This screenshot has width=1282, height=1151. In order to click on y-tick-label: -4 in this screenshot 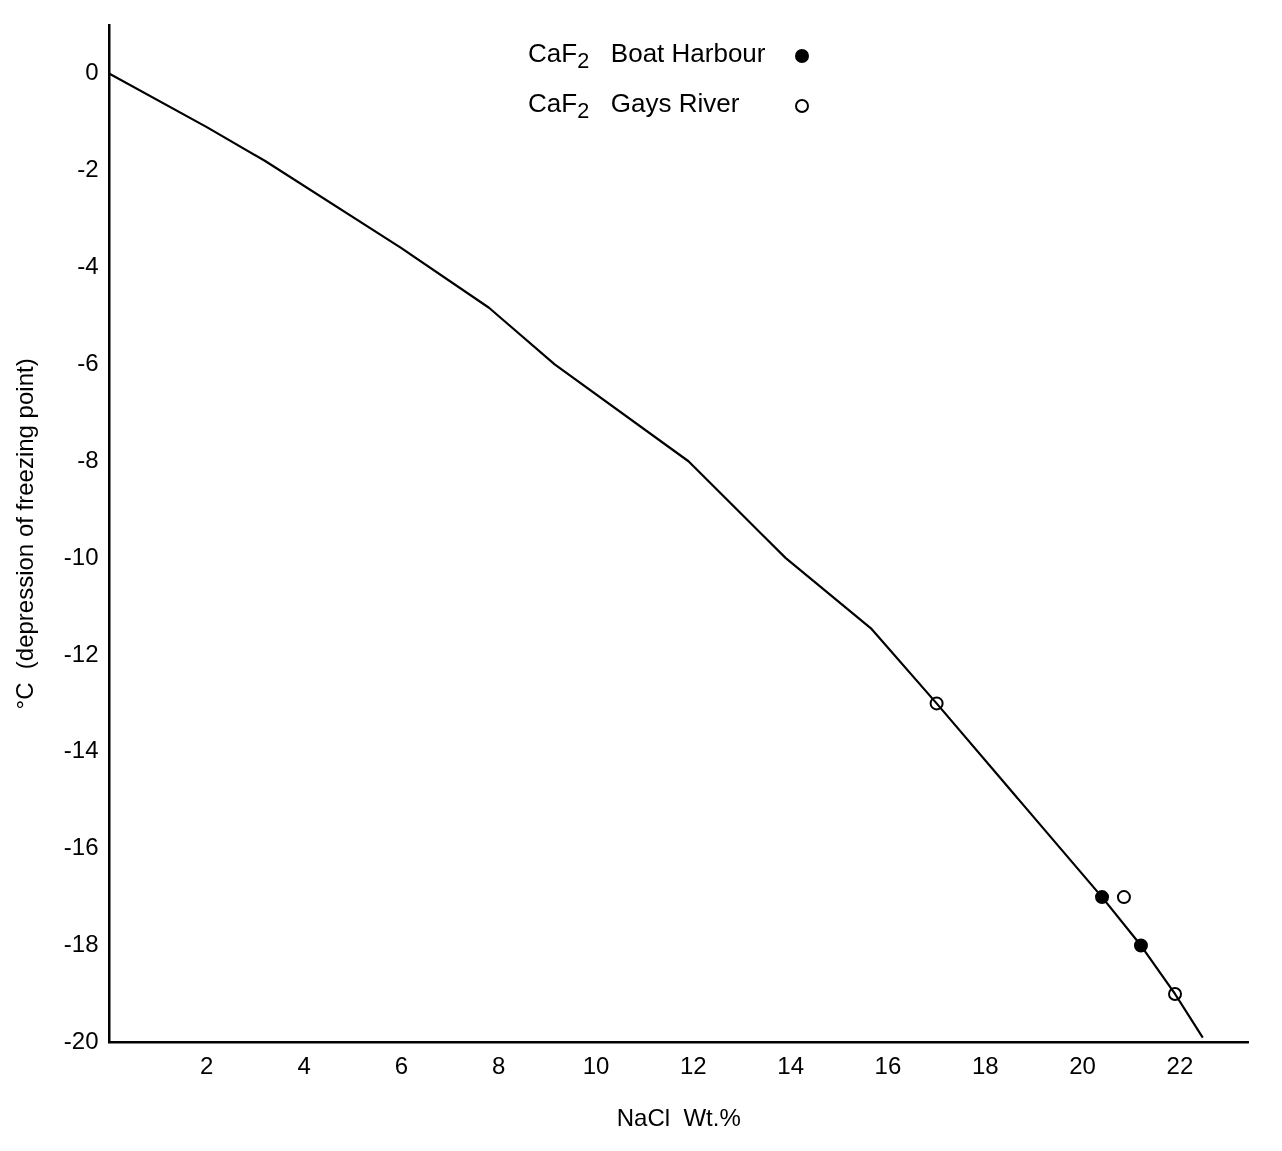, I will do `click(88, 266)`.